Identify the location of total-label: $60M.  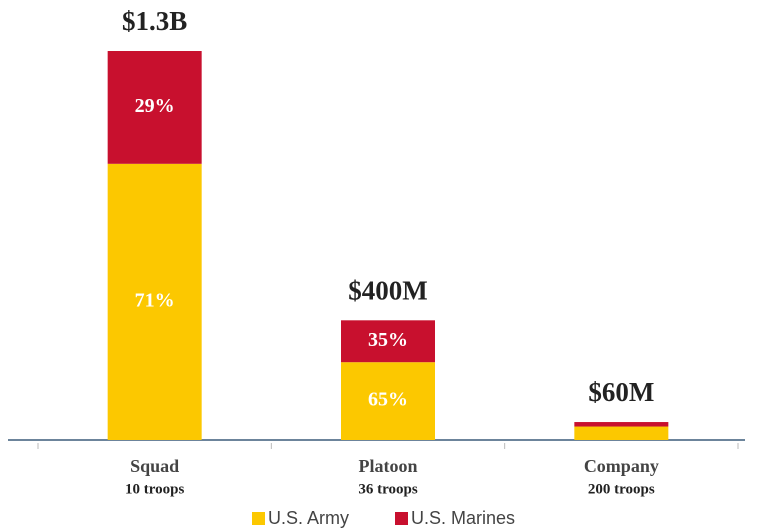
(621, 392).